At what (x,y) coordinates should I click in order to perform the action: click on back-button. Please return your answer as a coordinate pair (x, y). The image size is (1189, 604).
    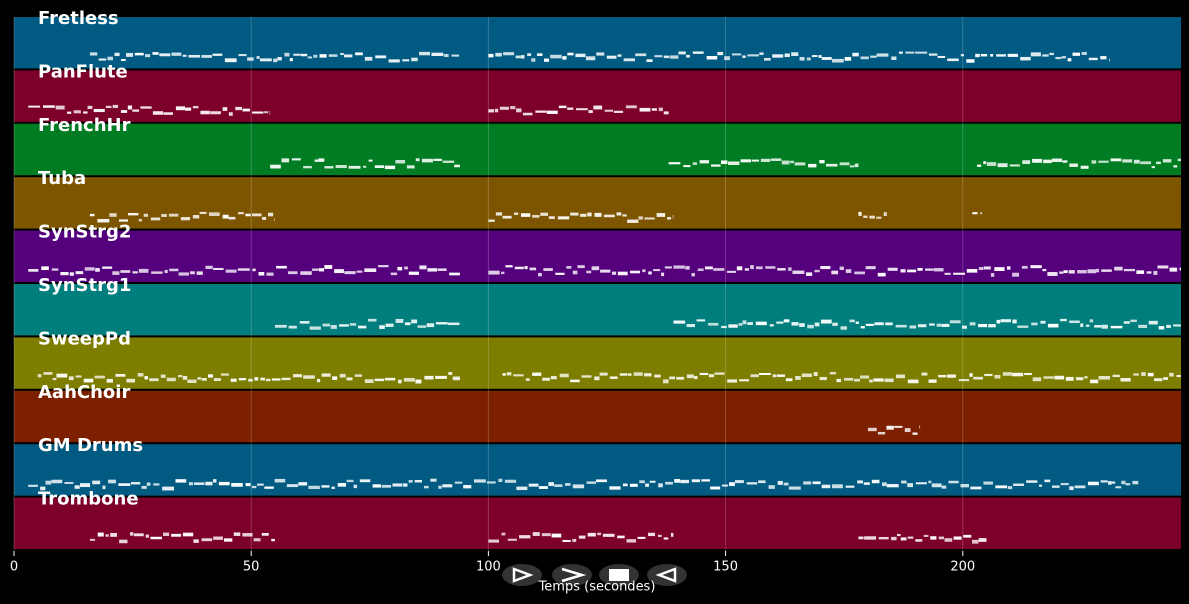
    Looking at the image, I should click on (667, 575).